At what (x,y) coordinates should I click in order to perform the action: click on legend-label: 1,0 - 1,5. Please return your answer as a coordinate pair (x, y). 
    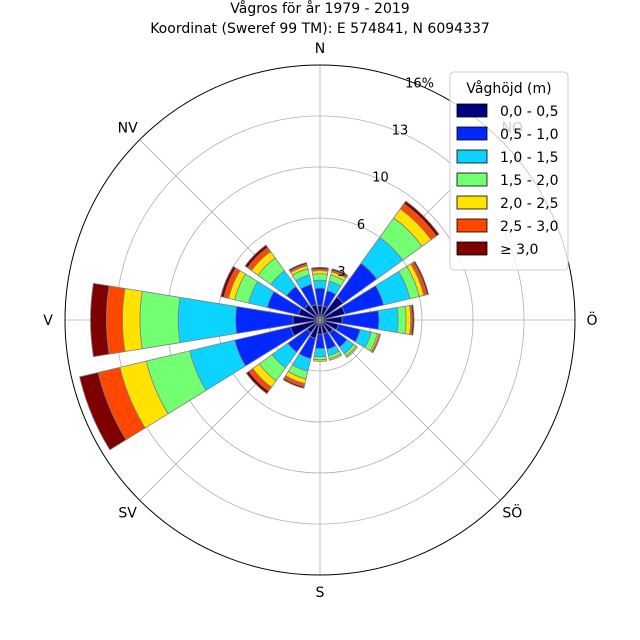
    Looking at the image, I should click on (529, 158).